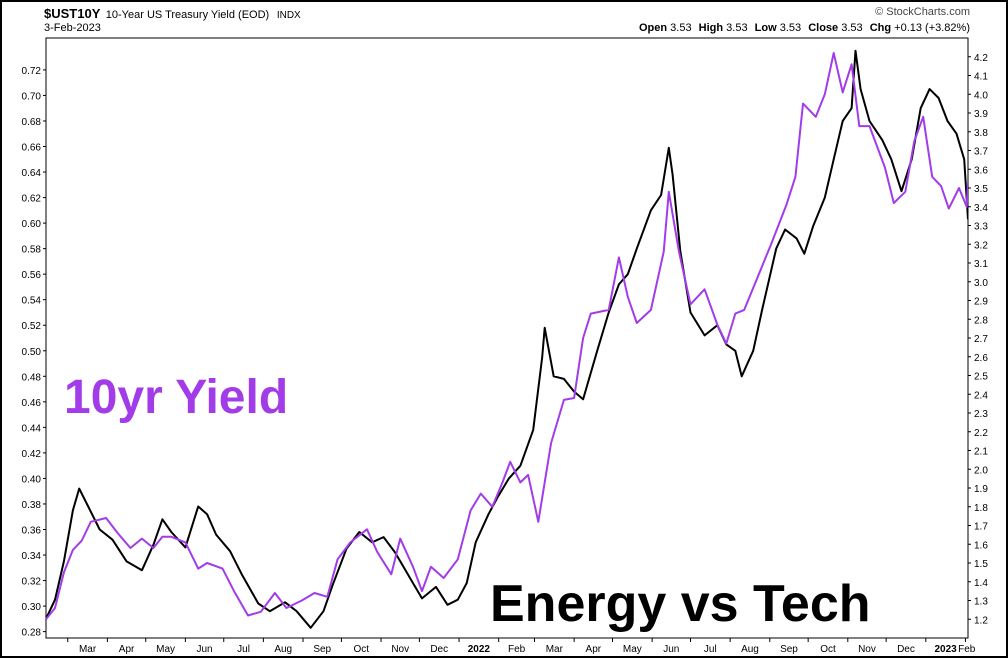 This screenshot has height=658, width=1008. Describe the element at coordinates (945, 649) in the screenshot. I see `x-axis-tick-label: 2023` at that location.